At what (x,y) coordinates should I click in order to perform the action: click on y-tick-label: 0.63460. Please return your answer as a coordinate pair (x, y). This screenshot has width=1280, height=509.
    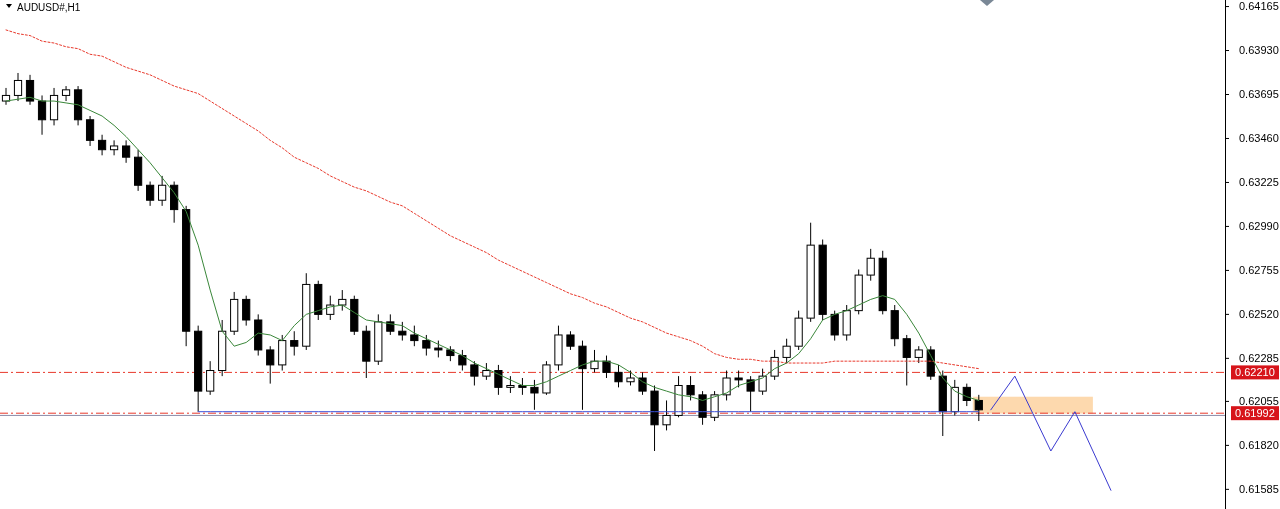
    Looking at the image, I should click on (1259, 138).